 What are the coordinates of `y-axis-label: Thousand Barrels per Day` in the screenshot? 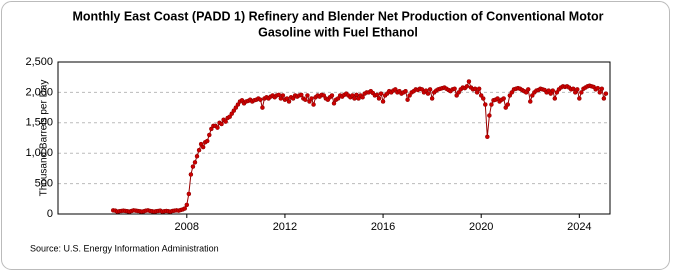 It's located at (44, 138).